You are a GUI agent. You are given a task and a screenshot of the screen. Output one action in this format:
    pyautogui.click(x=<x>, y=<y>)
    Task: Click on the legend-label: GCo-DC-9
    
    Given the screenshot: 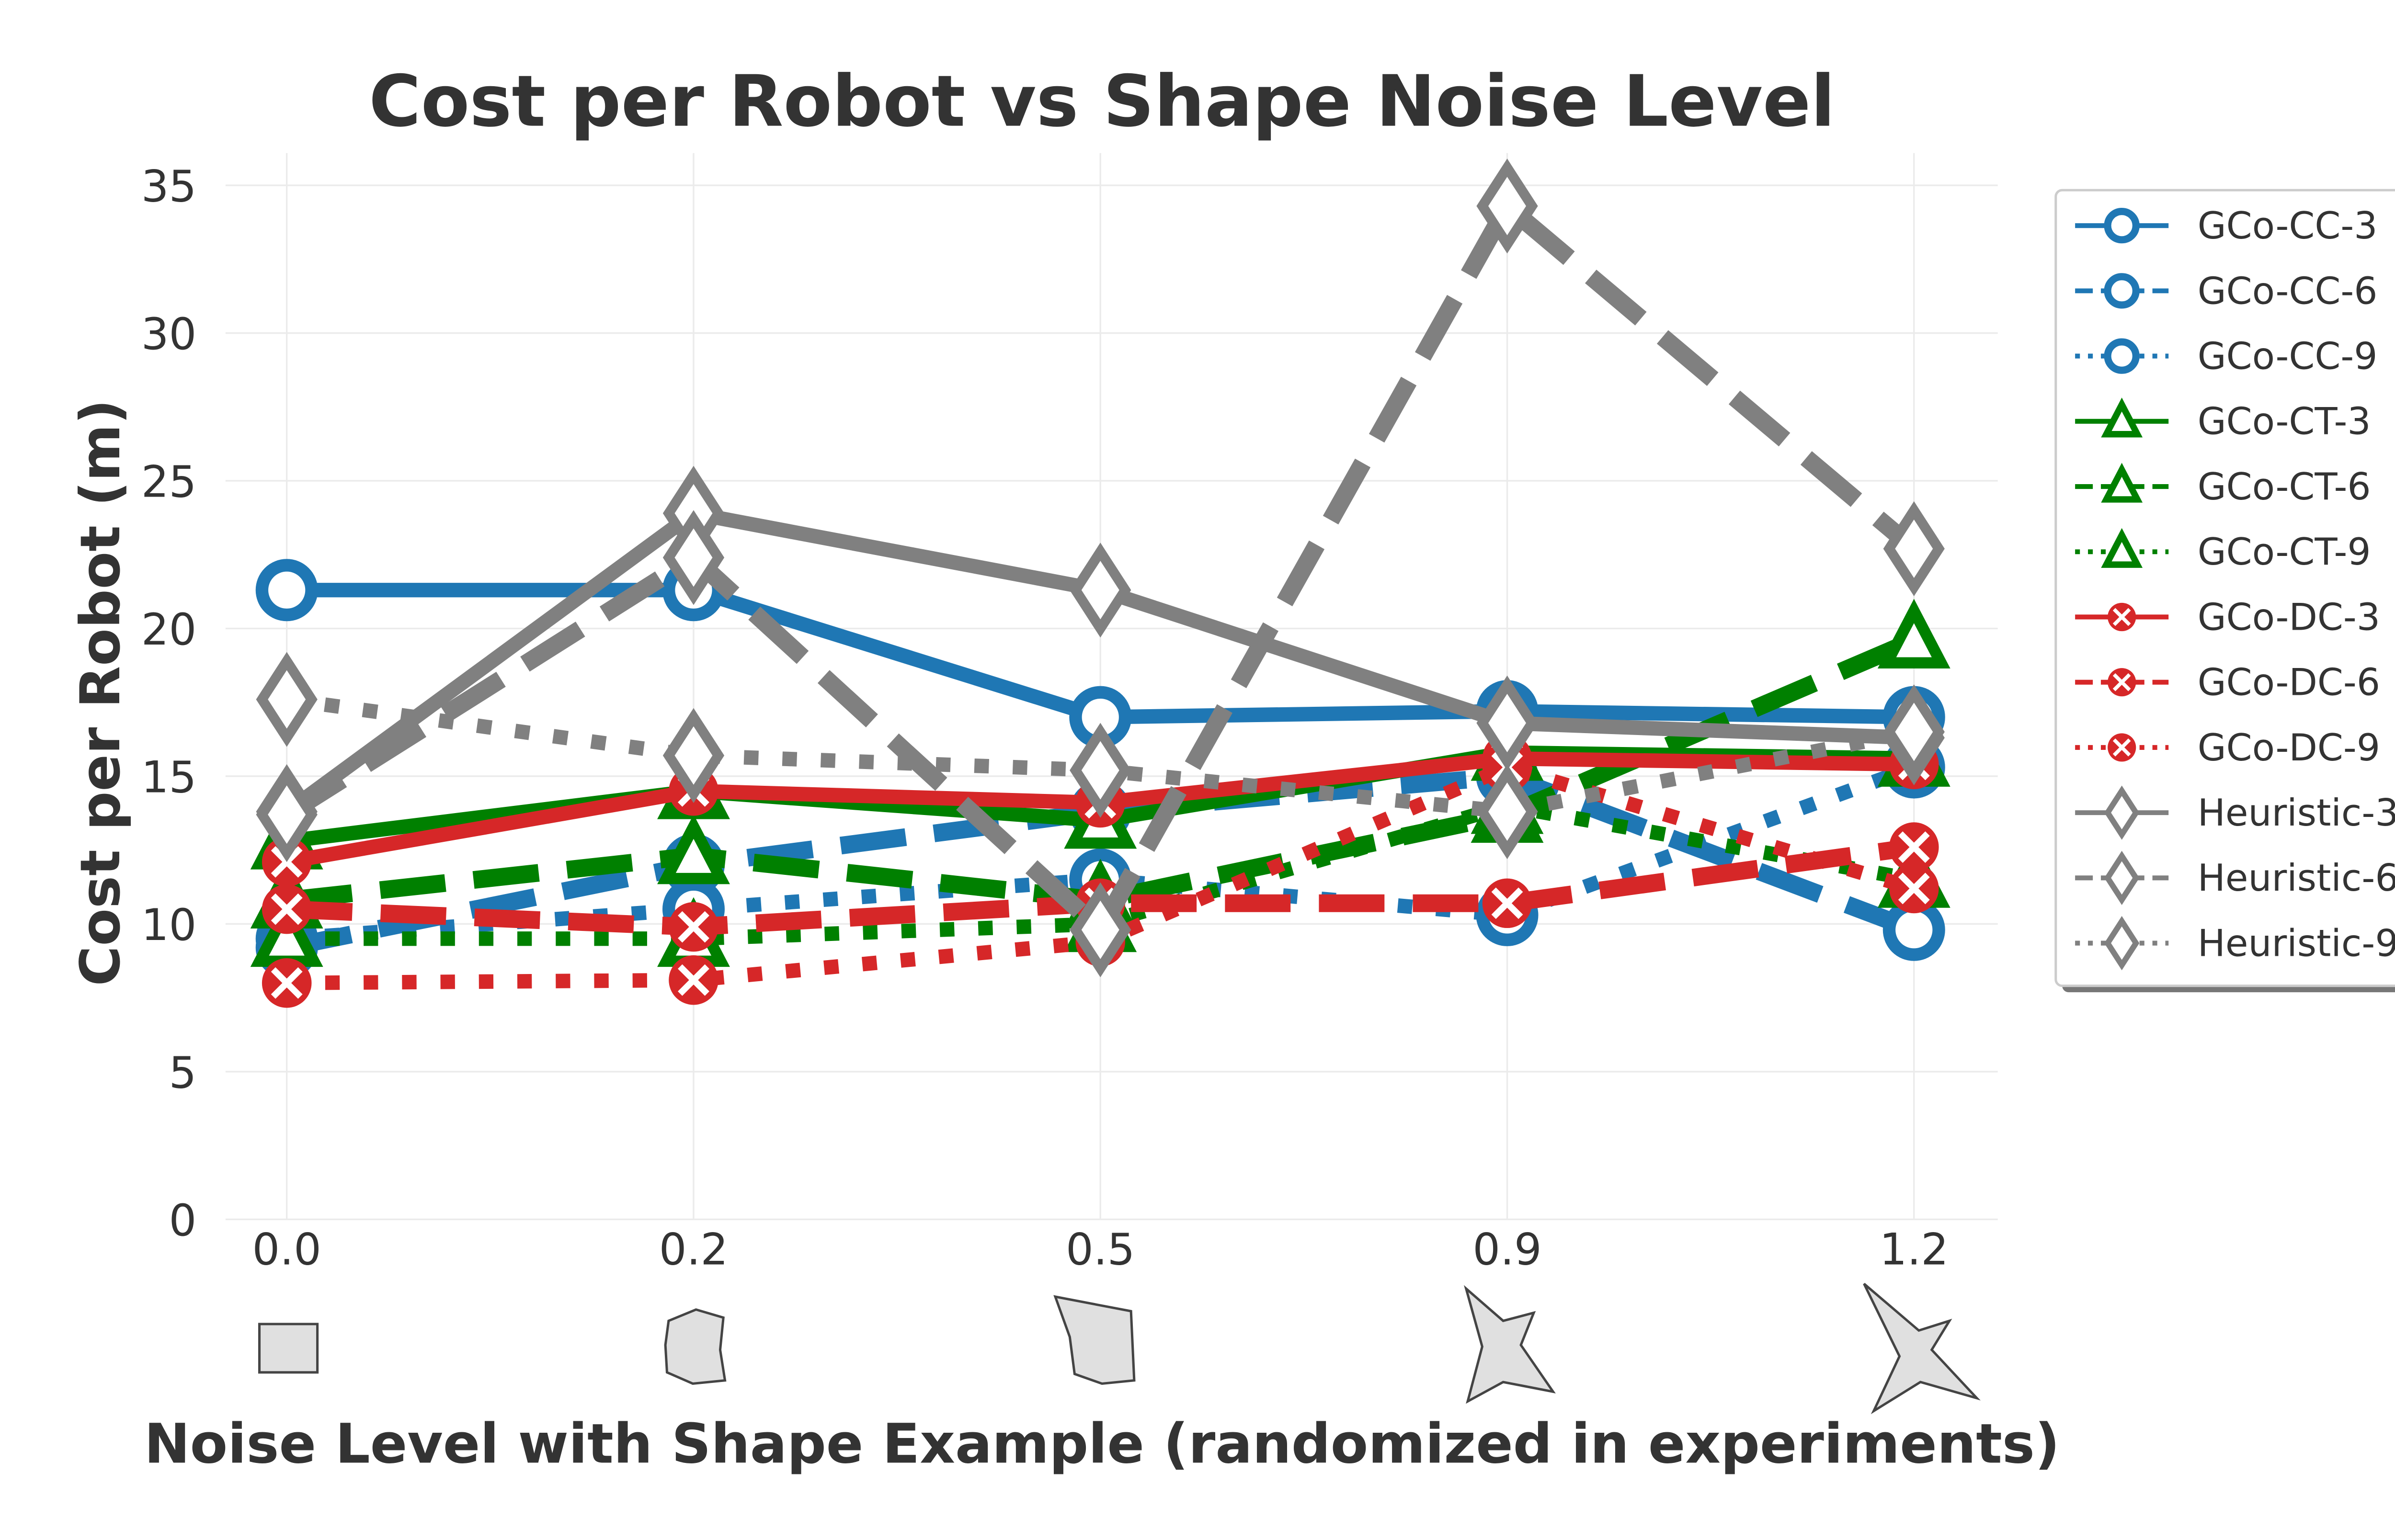 What is the action you would take?
    pyautogui.click(x=2289, y=748)
    